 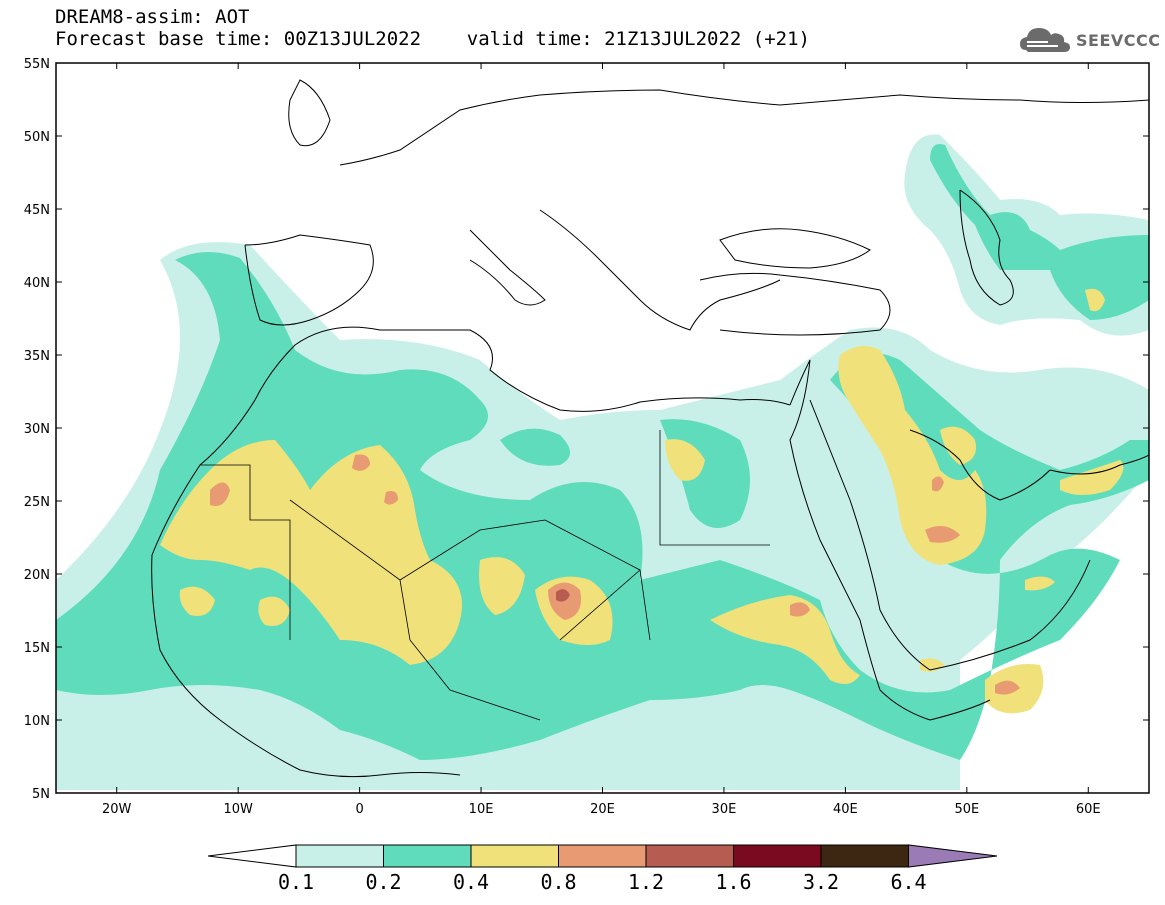 What do you see at coordinates (37, 721) in the screenshot?
I see `lat-tick-label: 10N` at bounding box center [37, 721].